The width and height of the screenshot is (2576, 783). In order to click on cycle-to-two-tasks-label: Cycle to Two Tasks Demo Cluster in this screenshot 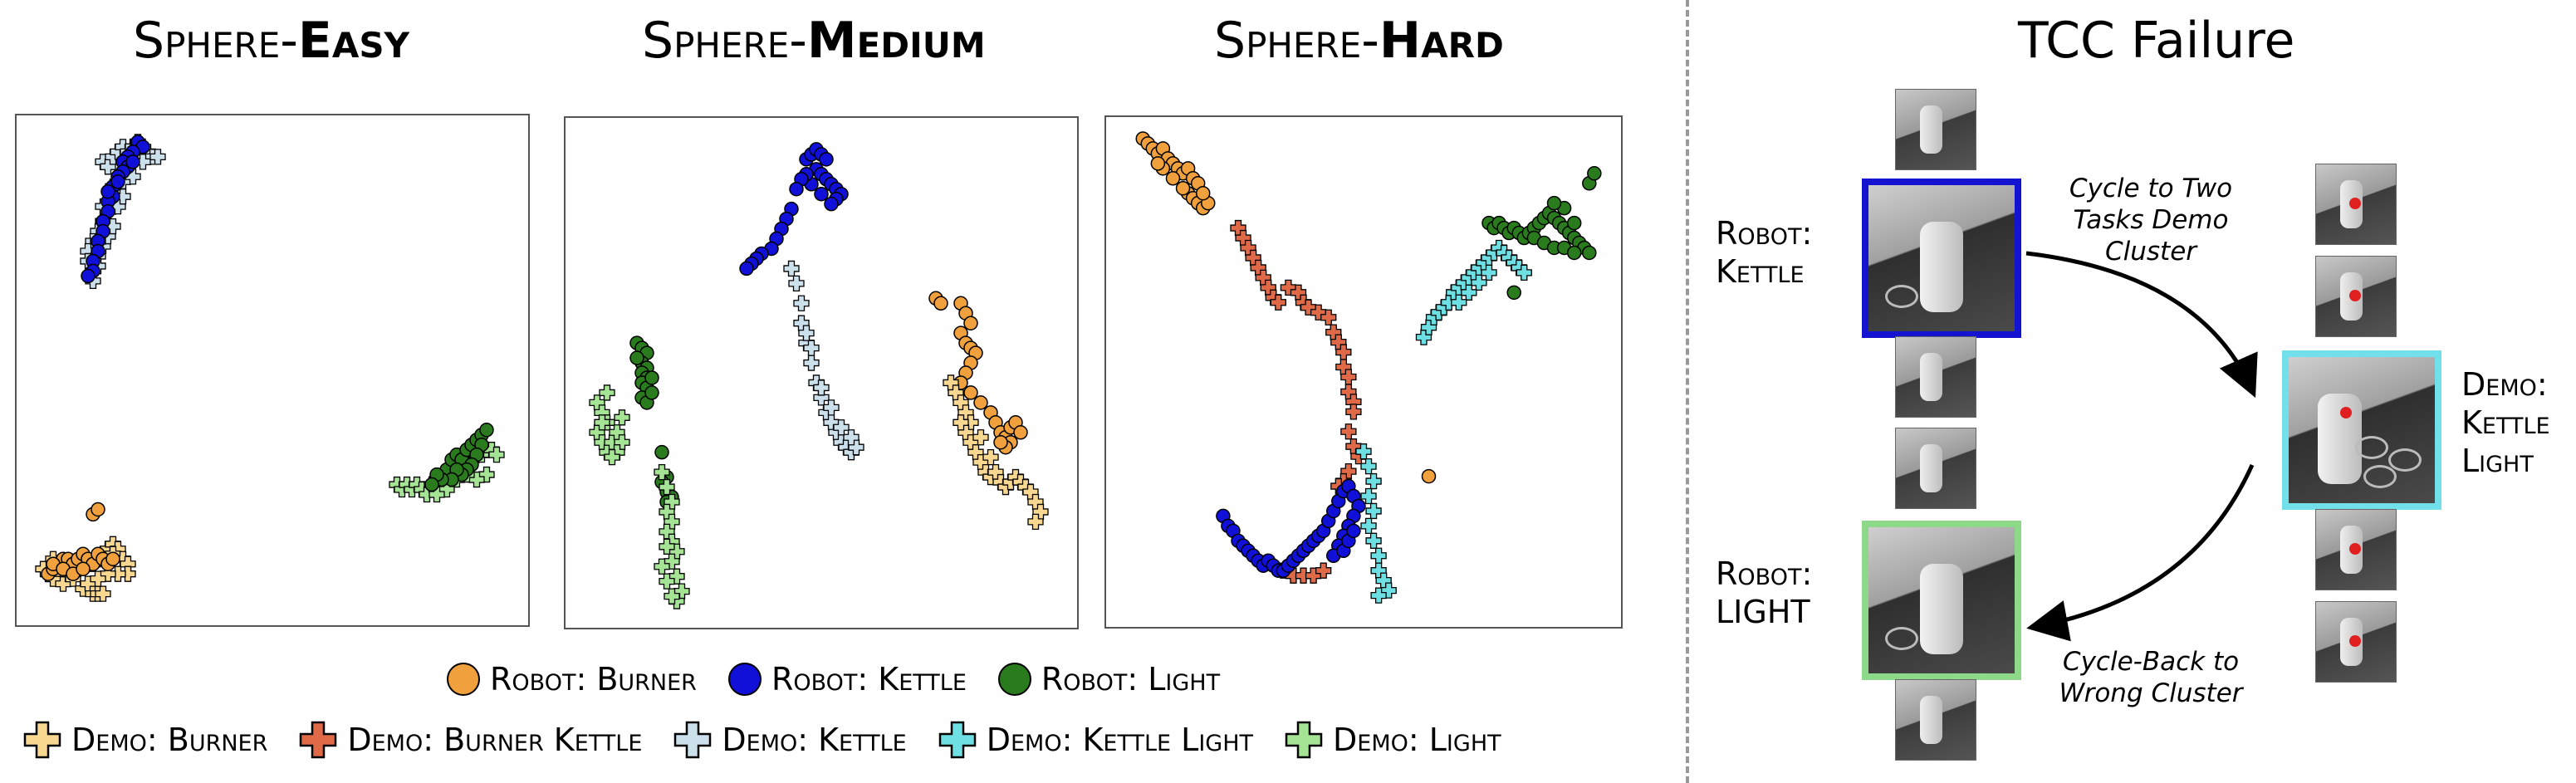, I will do `click(2151, 221)`.